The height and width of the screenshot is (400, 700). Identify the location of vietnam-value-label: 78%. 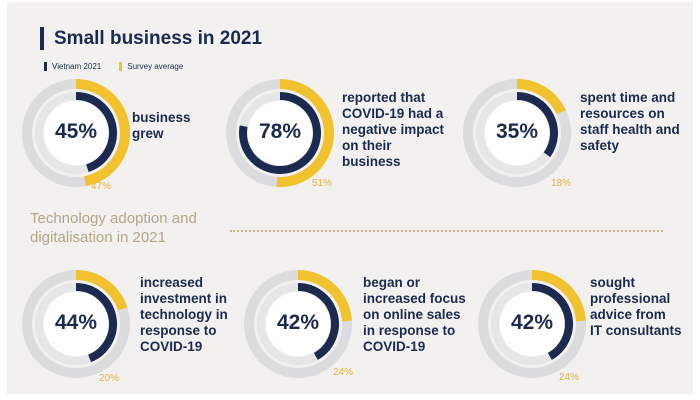
(280, 131).